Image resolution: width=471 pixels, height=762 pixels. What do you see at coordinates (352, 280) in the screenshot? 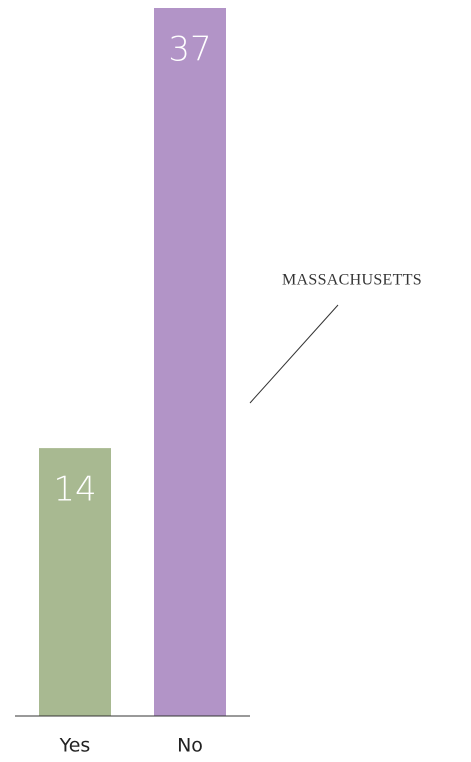
I see `annotation: MASSACHUSETTS` at bounding box center [352, 280].